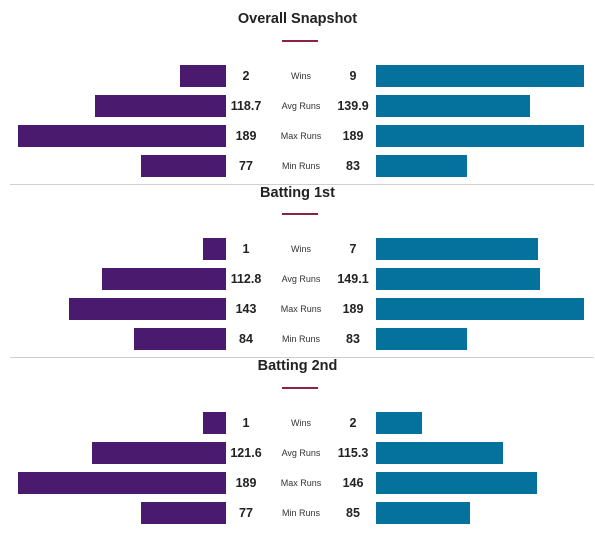  What do you see at coordinates (246, 453) in the screenshot?
I see `left-value: 121.6` at bounding box center [246, 453].